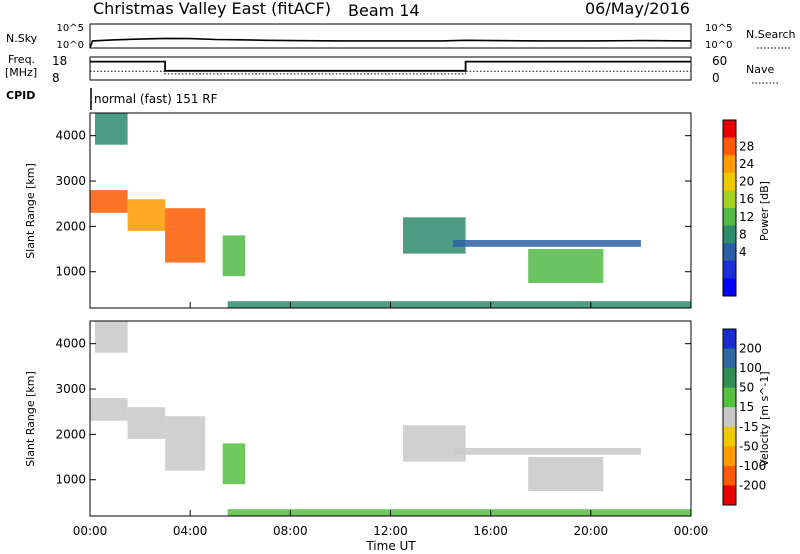 Image resolution: width=800 pixels, height=554 pixels. What do you see at coordinates (390, 546) in the screenshot?
I see `xaxis-label: Time UT` at bounding box center [390, 546].